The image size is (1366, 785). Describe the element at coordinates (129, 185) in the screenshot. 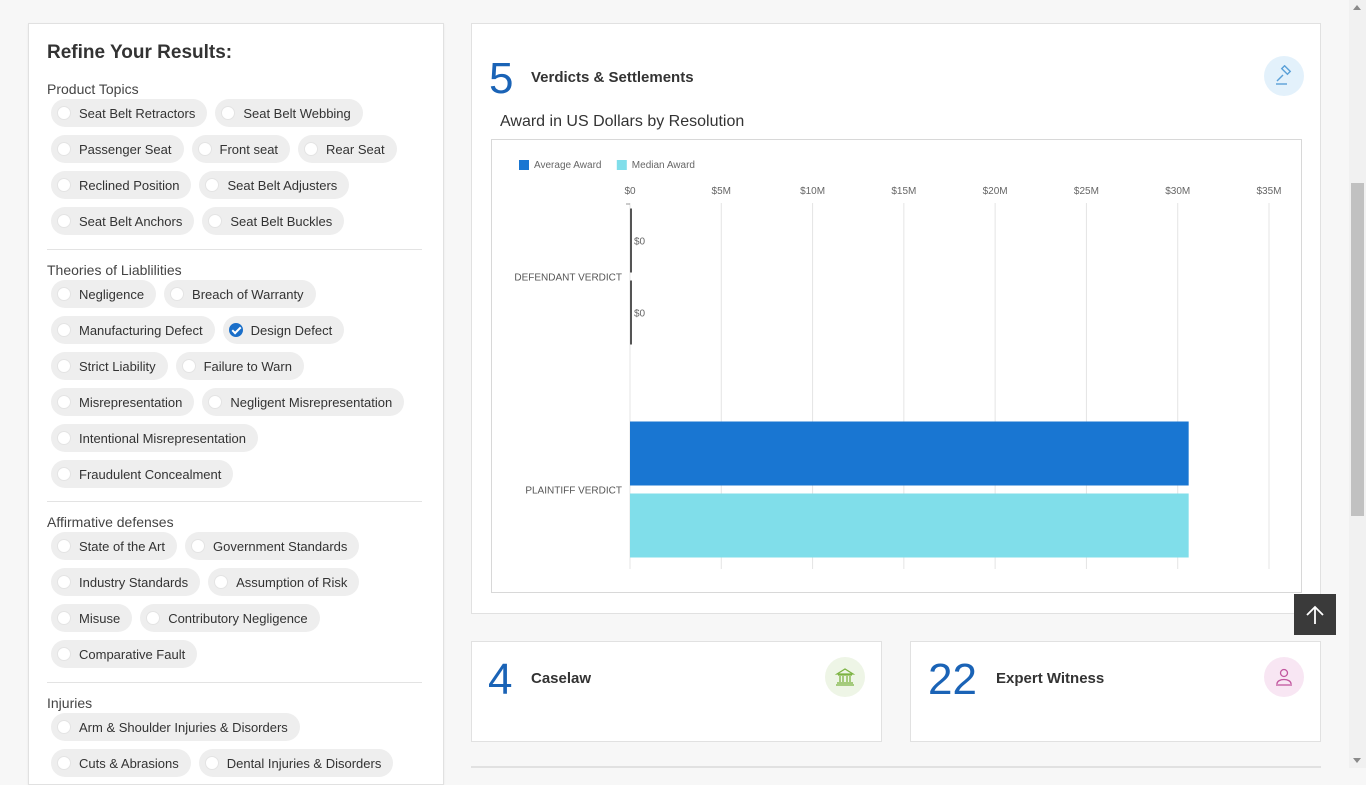

I see `filter-chip-label: Reclined Position` at that location.